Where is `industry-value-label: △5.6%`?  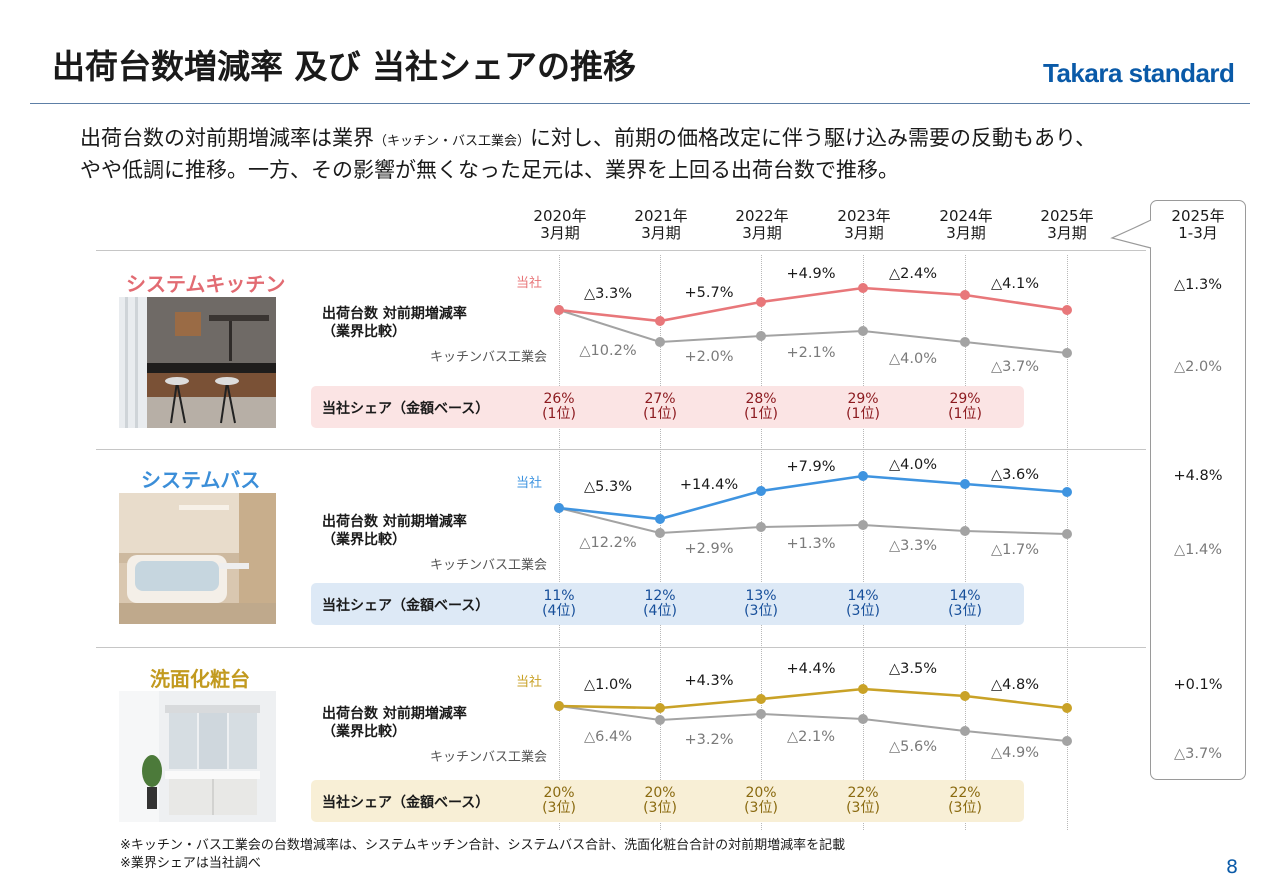 industry-value-label: △5.6% is located at coordinates (913, 747).